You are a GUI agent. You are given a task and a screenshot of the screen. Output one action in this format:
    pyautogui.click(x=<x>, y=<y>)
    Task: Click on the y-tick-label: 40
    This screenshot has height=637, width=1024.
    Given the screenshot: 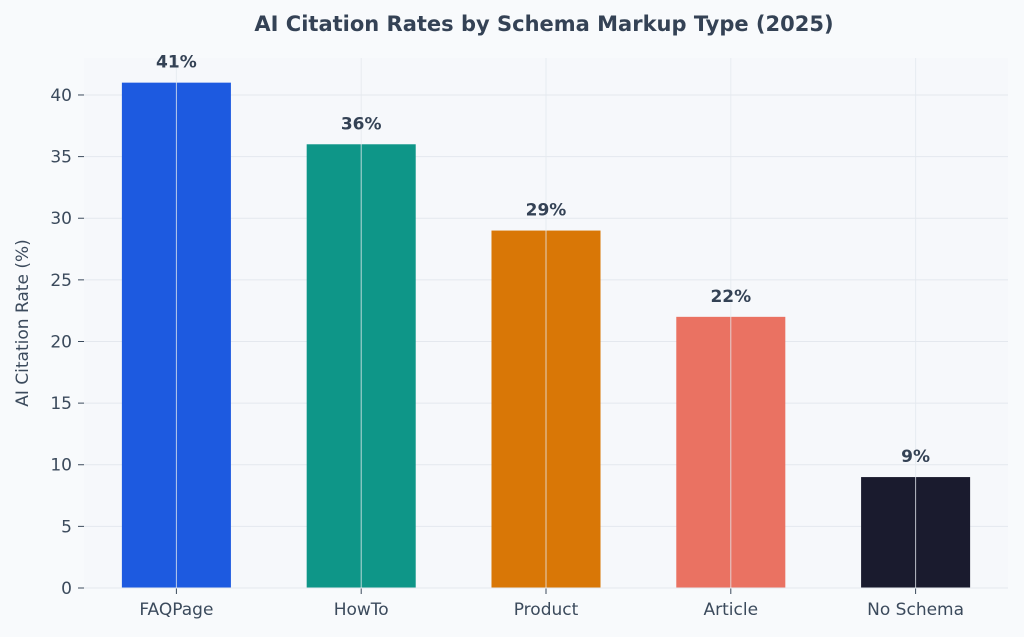 What is the action you would take?
    pyautogui.click(x=61, y=96)
    